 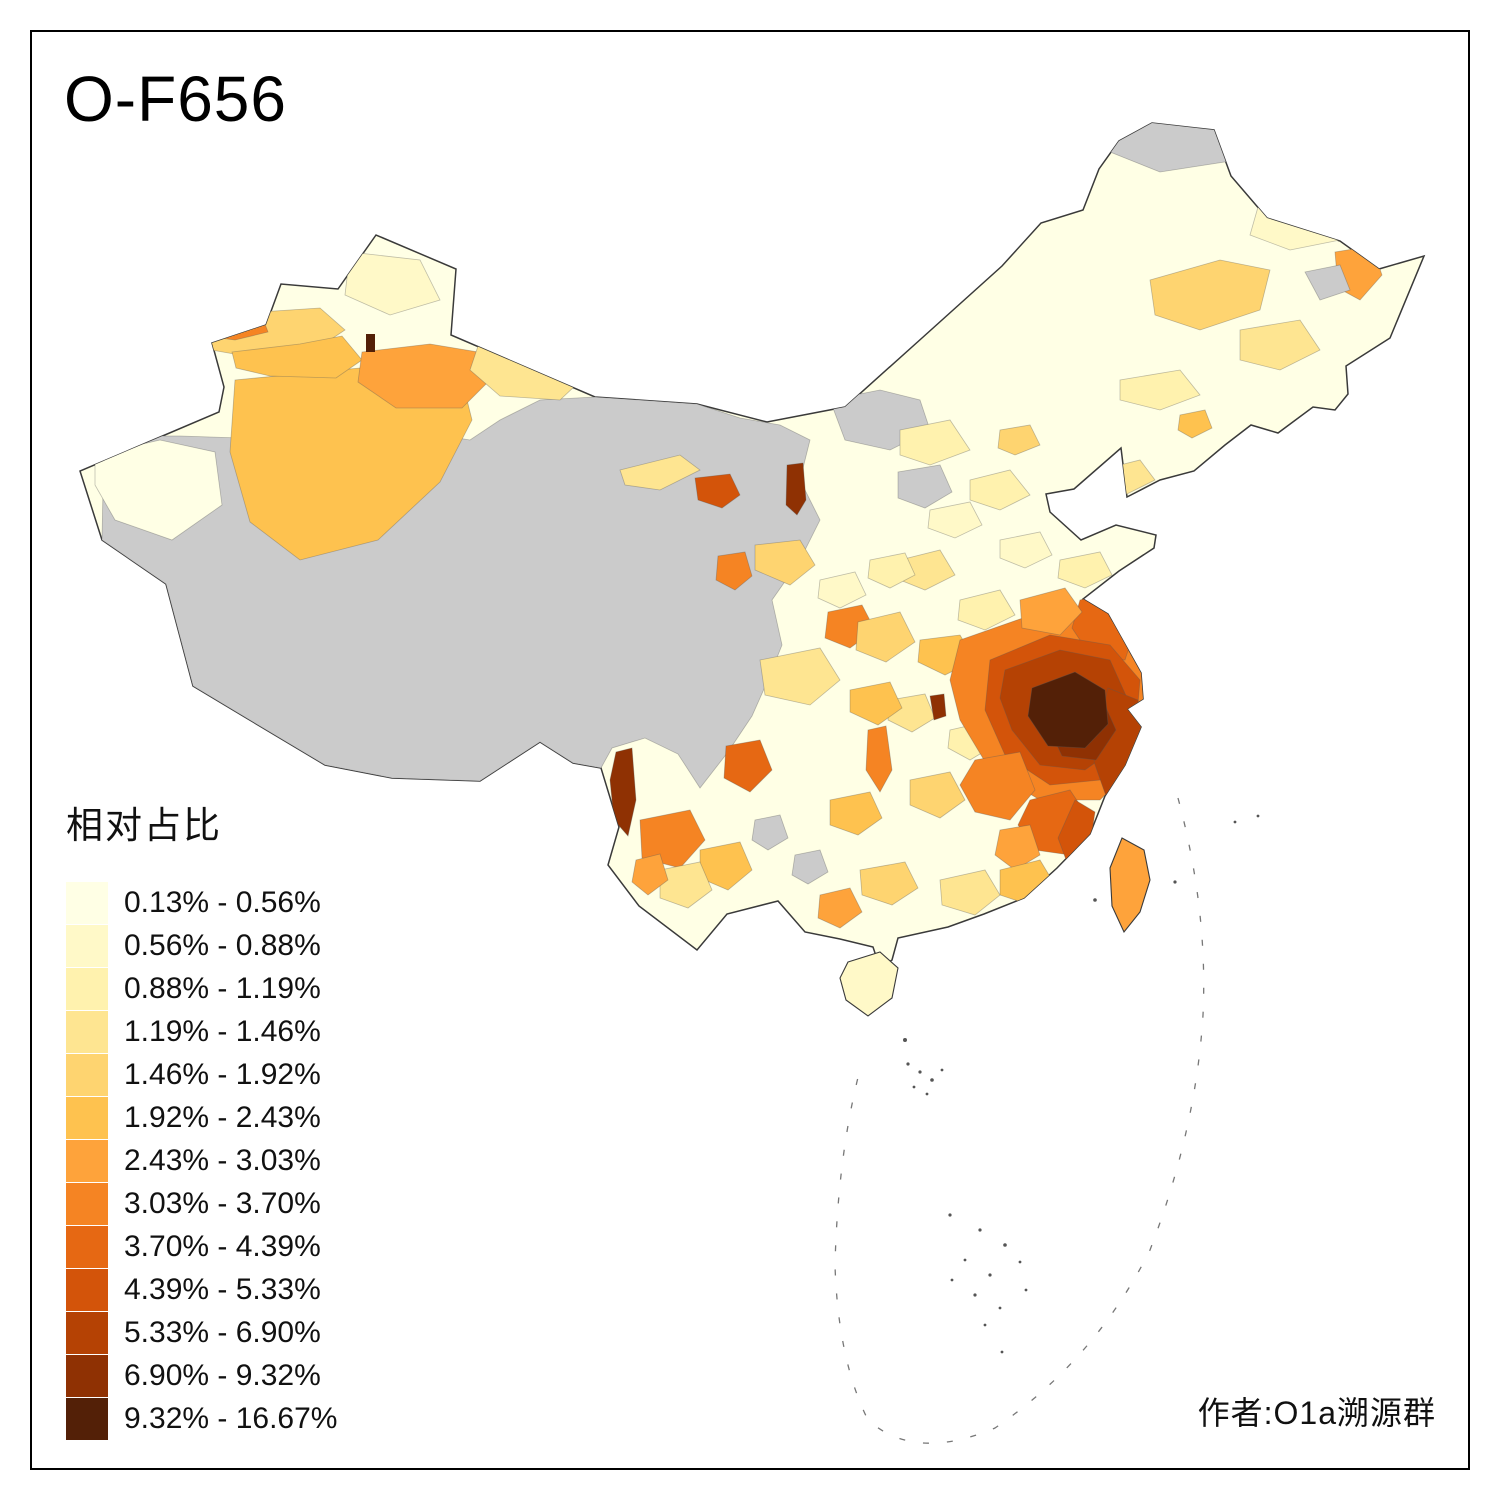 I want to click on legend-label: 0.88% - 1.19%, so click(x=222, y=988).